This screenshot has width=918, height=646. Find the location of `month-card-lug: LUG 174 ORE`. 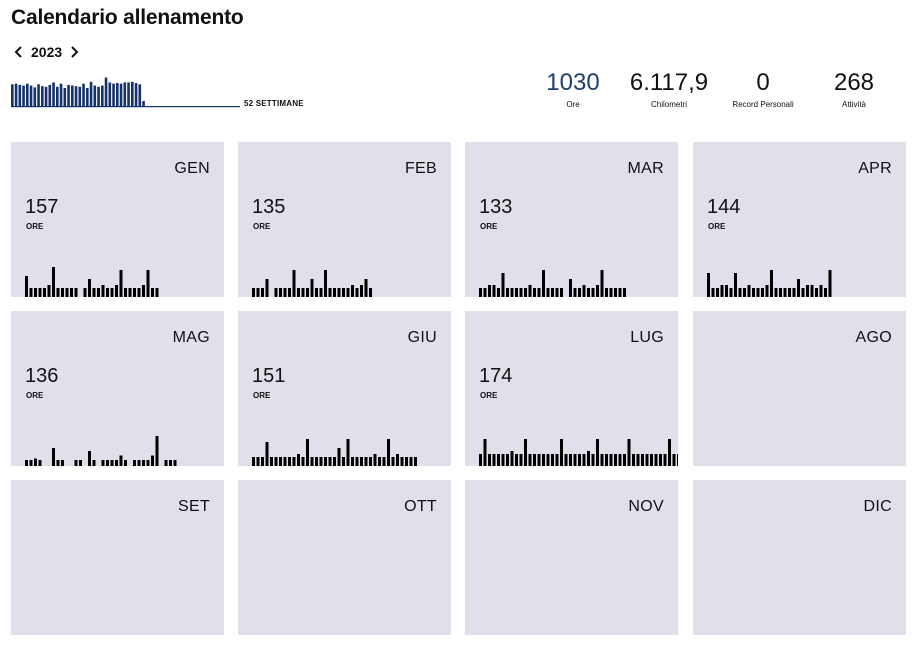

month-card-lug: LUG 174 ORE is located at coordinates (571, 388).